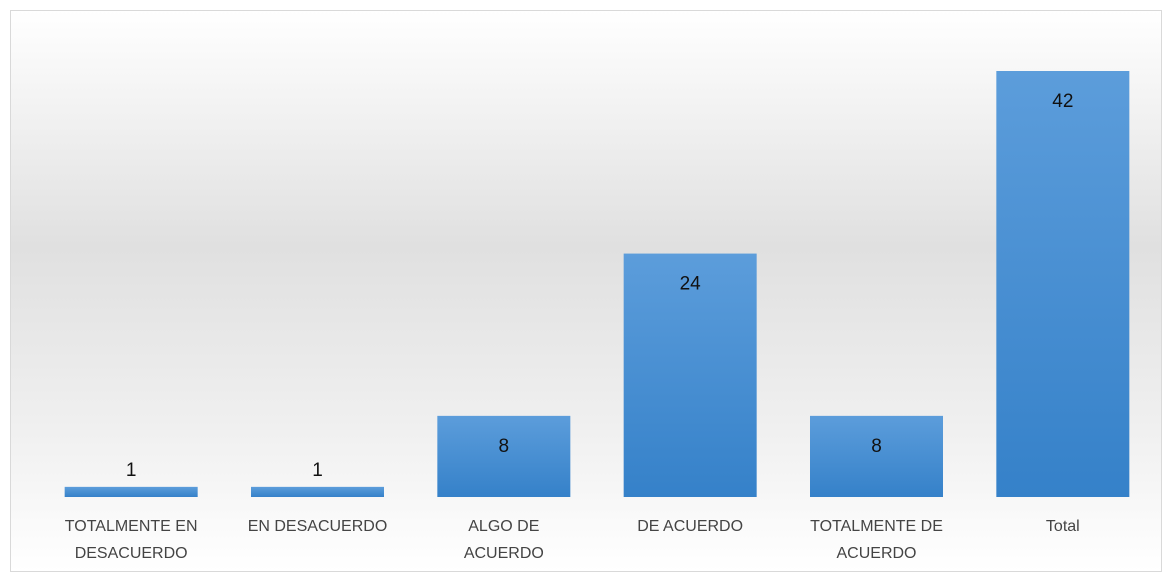  What do you see at coordinates (503, 540) in the screenshot?
I see `x-tick-label: ALGO DE ACUERDO` at bounding box center [503, 540].